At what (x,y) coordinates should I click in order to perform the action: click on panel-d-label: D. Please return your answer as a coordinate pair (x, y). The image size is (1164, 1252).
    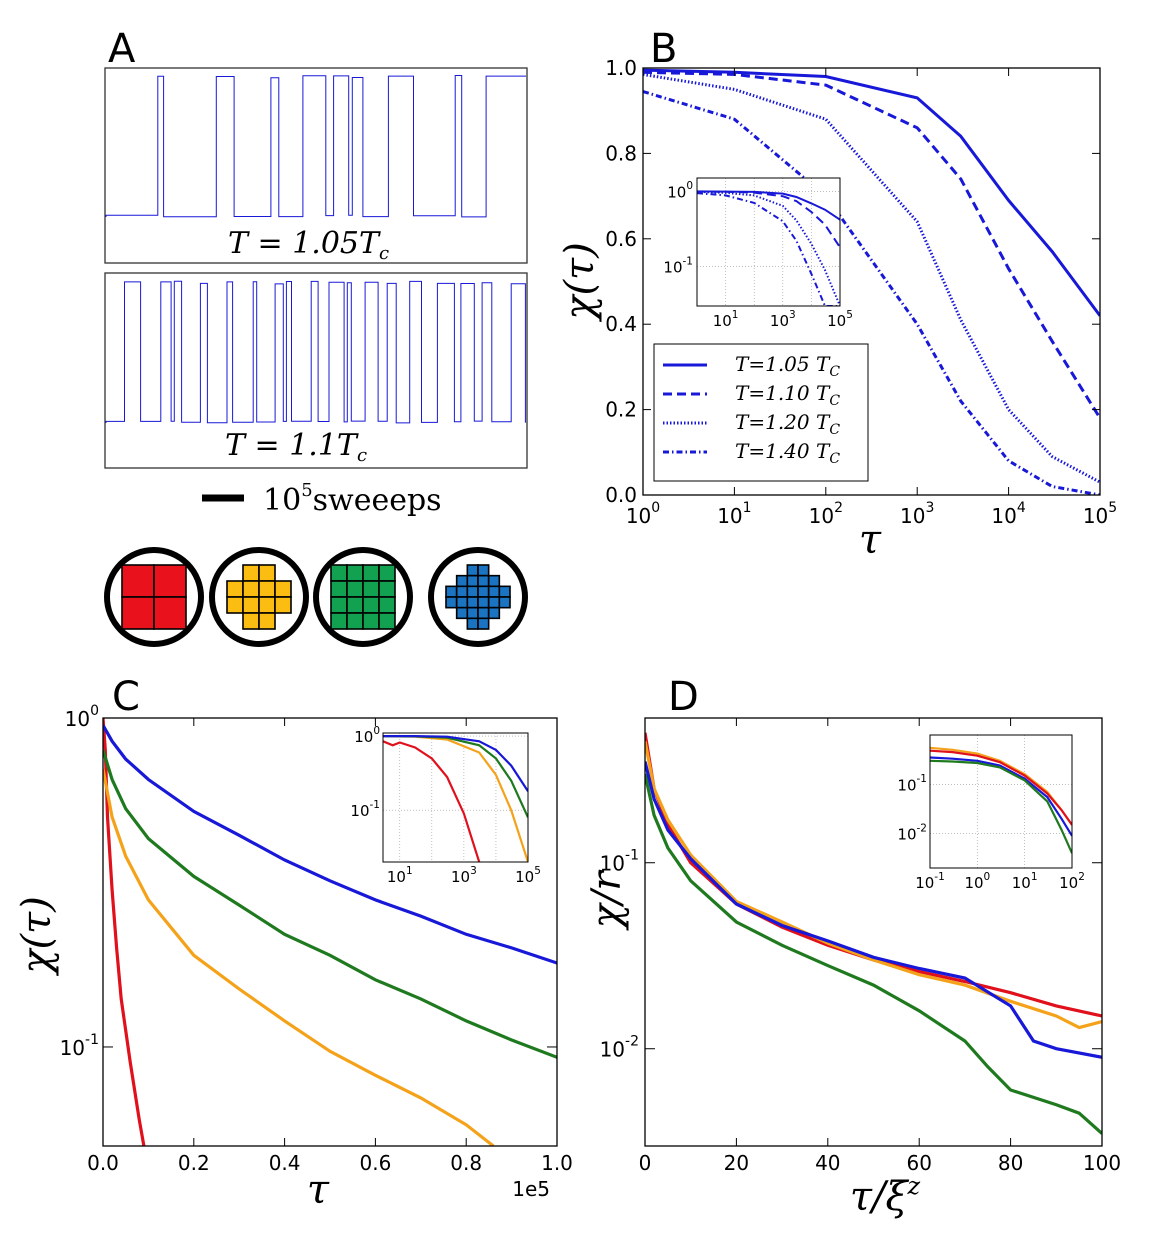
    Looking at the image, I should click on (683, 697).